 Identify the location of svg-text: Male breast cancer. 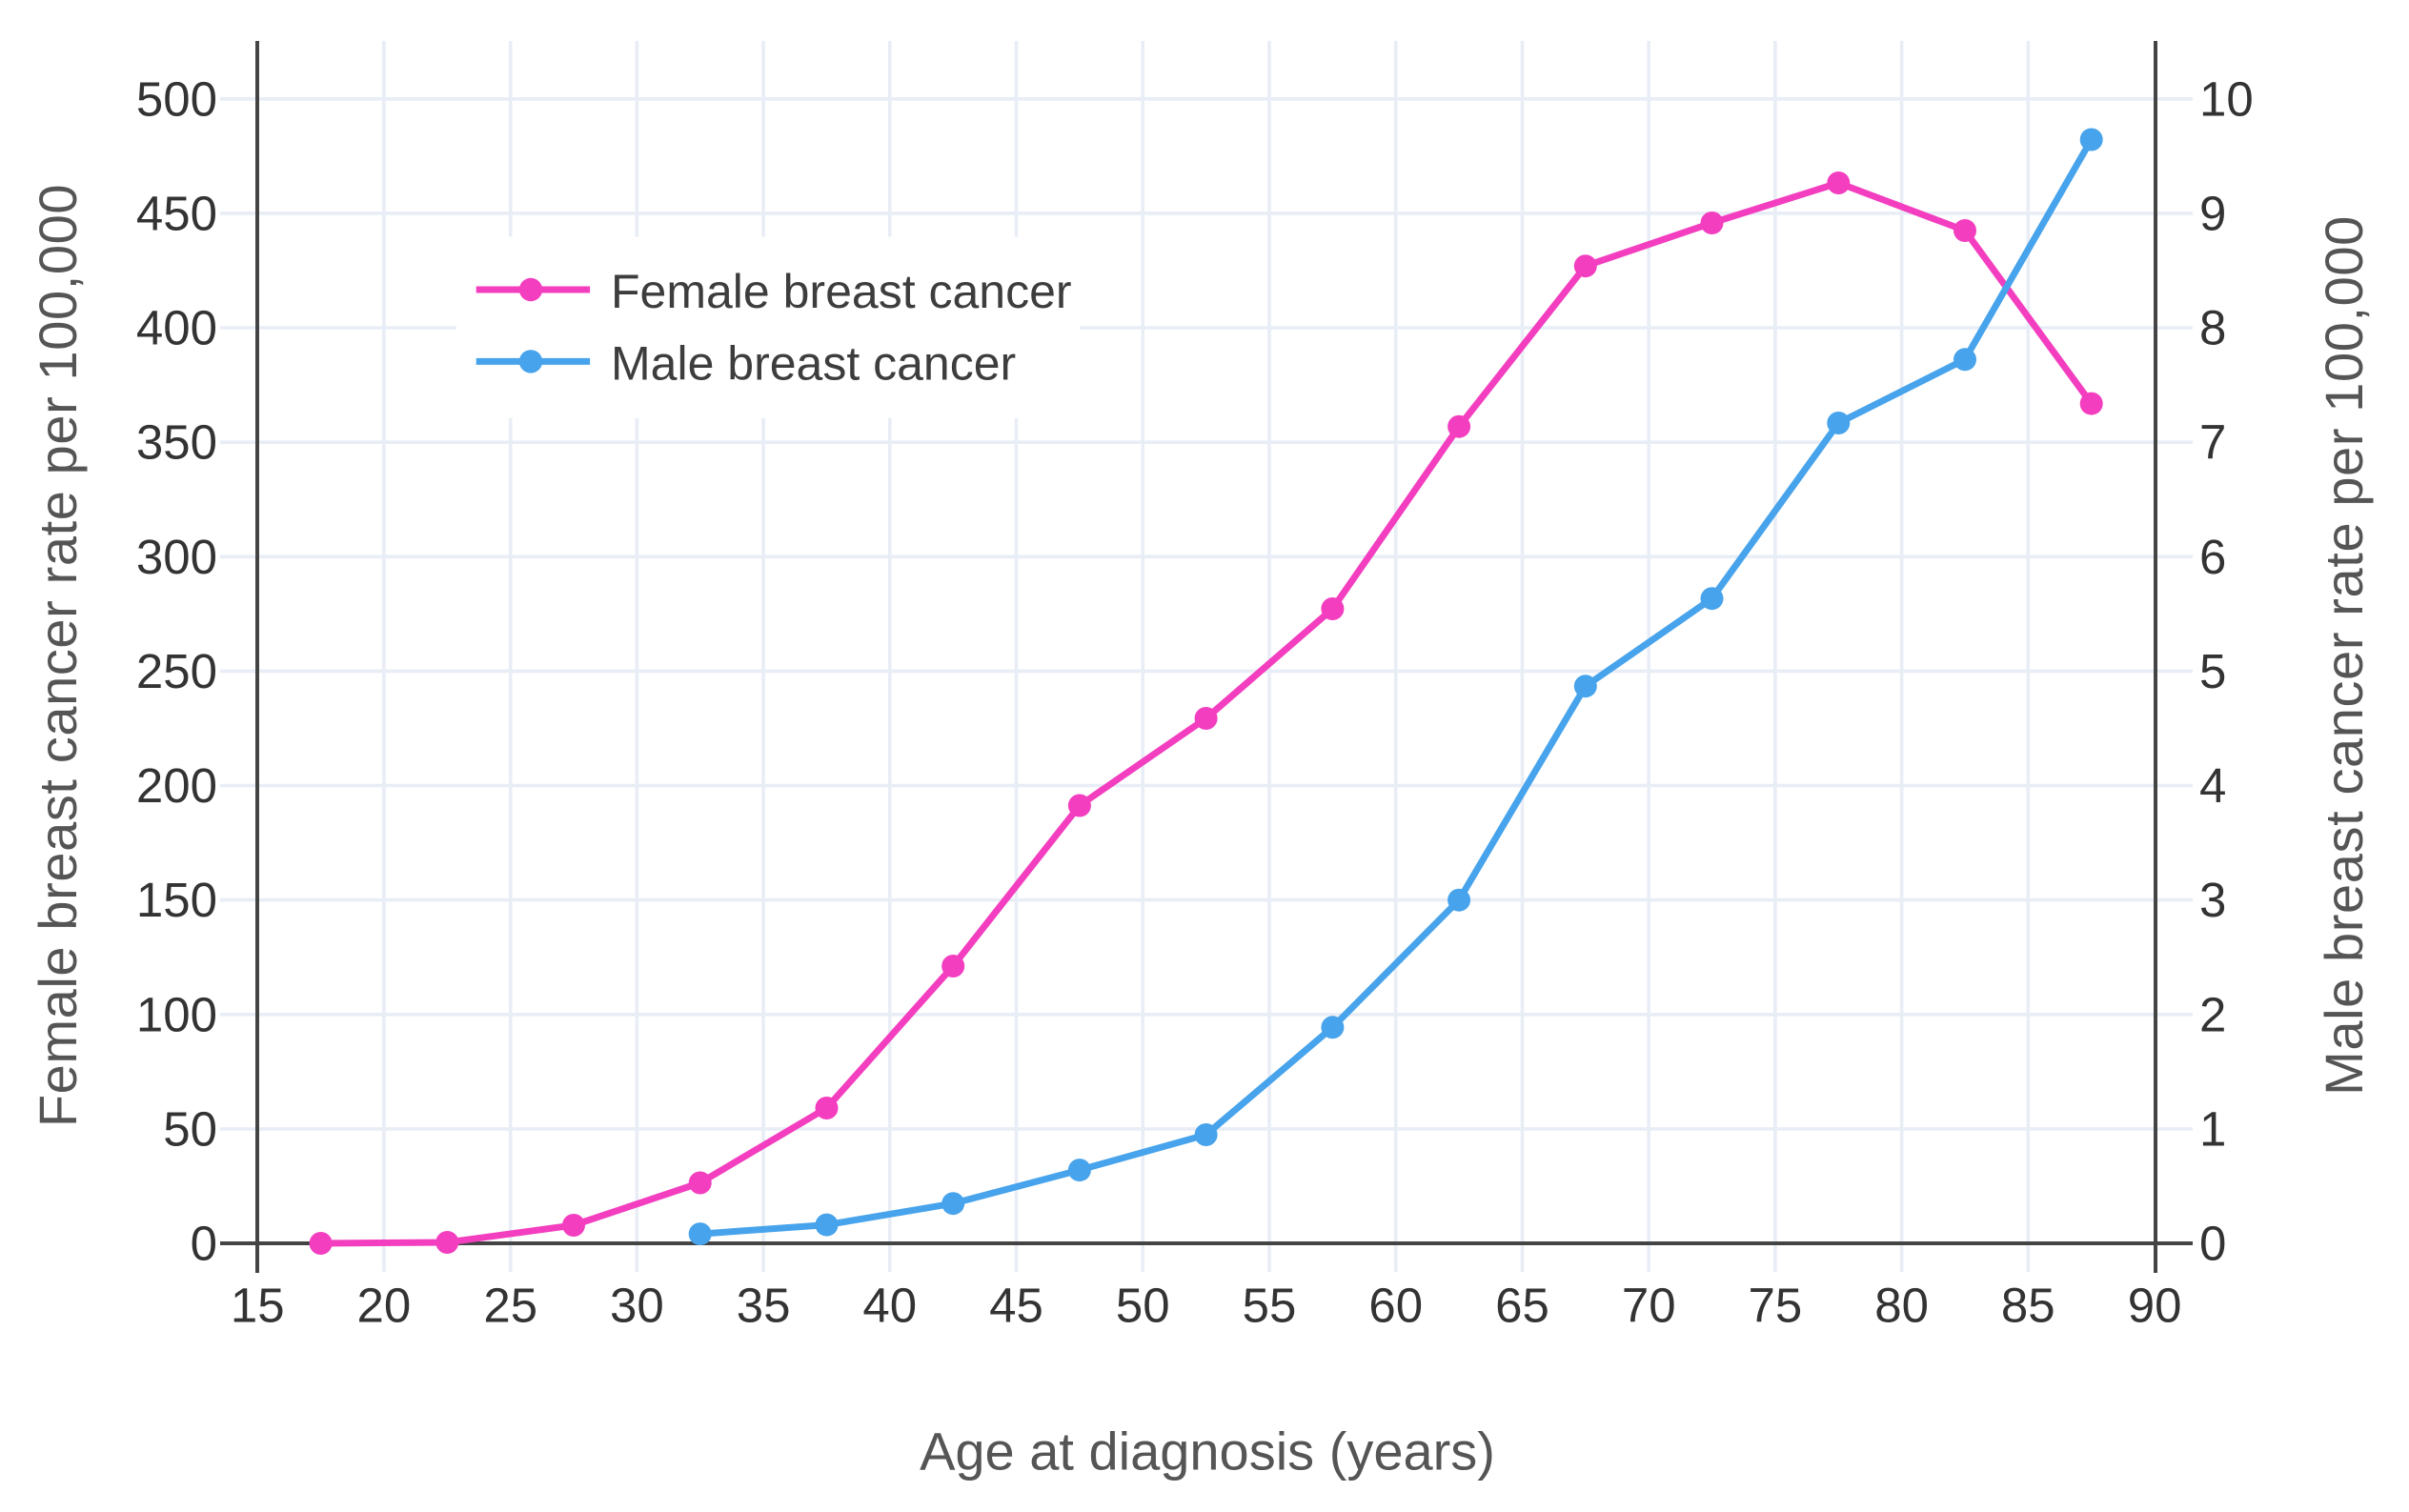
(813, 363).